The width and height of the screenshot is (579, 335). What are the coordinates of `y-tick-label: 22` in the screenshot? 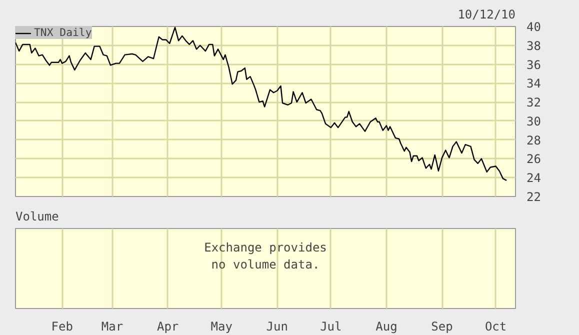 It's located at (533, 197).